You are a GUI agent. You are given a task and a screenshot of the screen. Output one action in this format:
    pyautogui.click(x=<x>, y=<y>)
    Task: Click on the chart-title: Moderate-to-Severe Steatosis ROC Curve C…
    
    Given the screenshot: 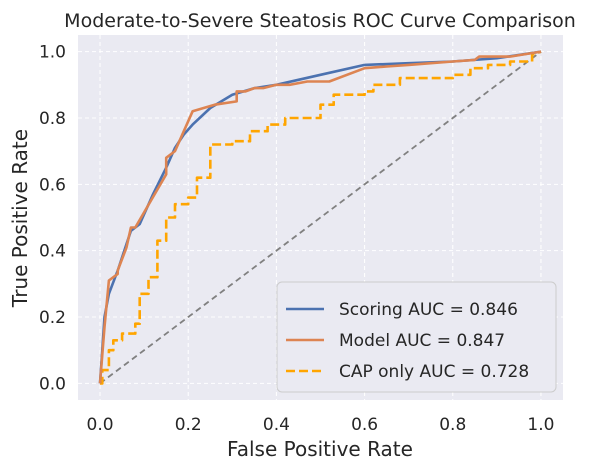 What is the action you would take?
    pyautogui.click(x=320, y=21)
    